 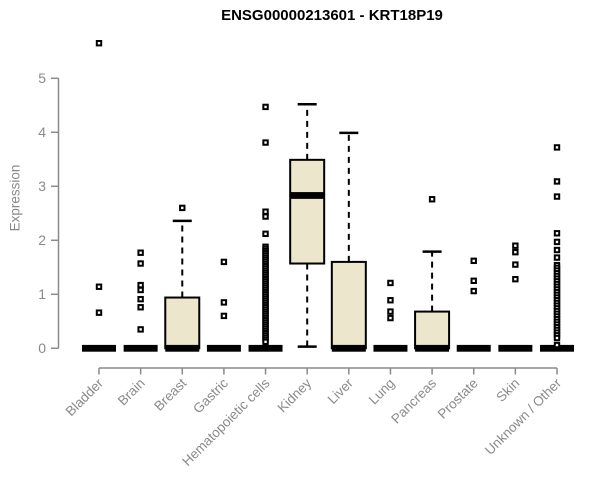 I want to click on box-liver, so click(x=348, y=241).